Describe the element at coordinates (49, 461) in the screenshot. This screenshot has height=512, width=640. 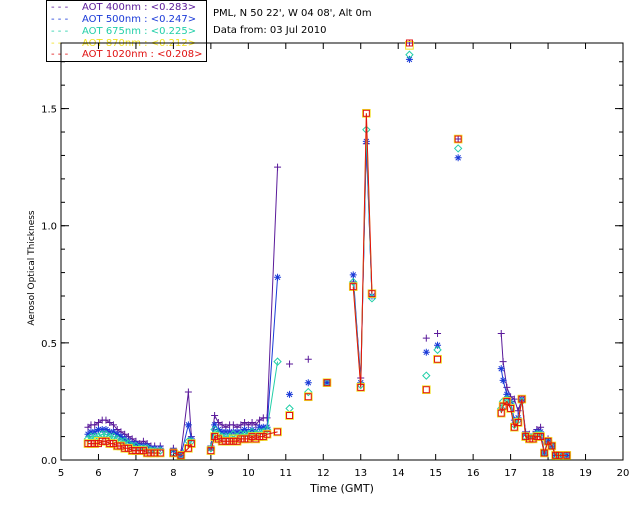
I see `y-tick-label: 0.0` at that location.